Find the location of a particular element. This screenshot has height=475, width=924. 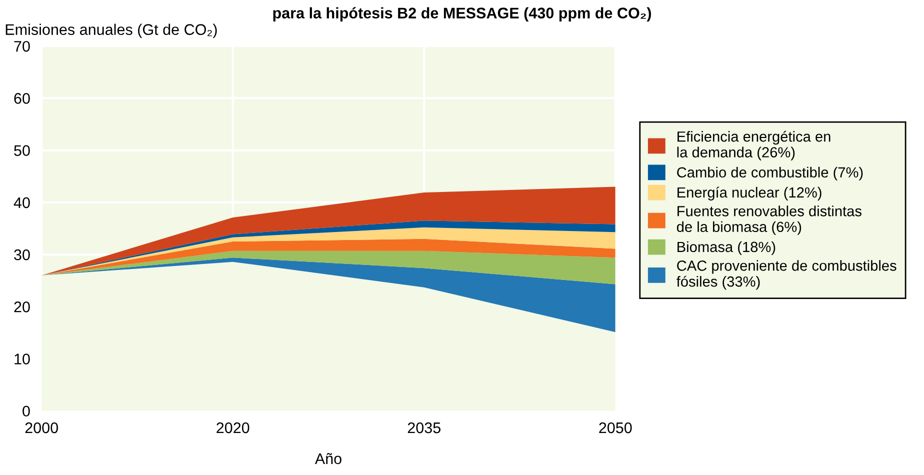

legend-label: Energía nuclear (12%) is located at coordinates (750, 193).